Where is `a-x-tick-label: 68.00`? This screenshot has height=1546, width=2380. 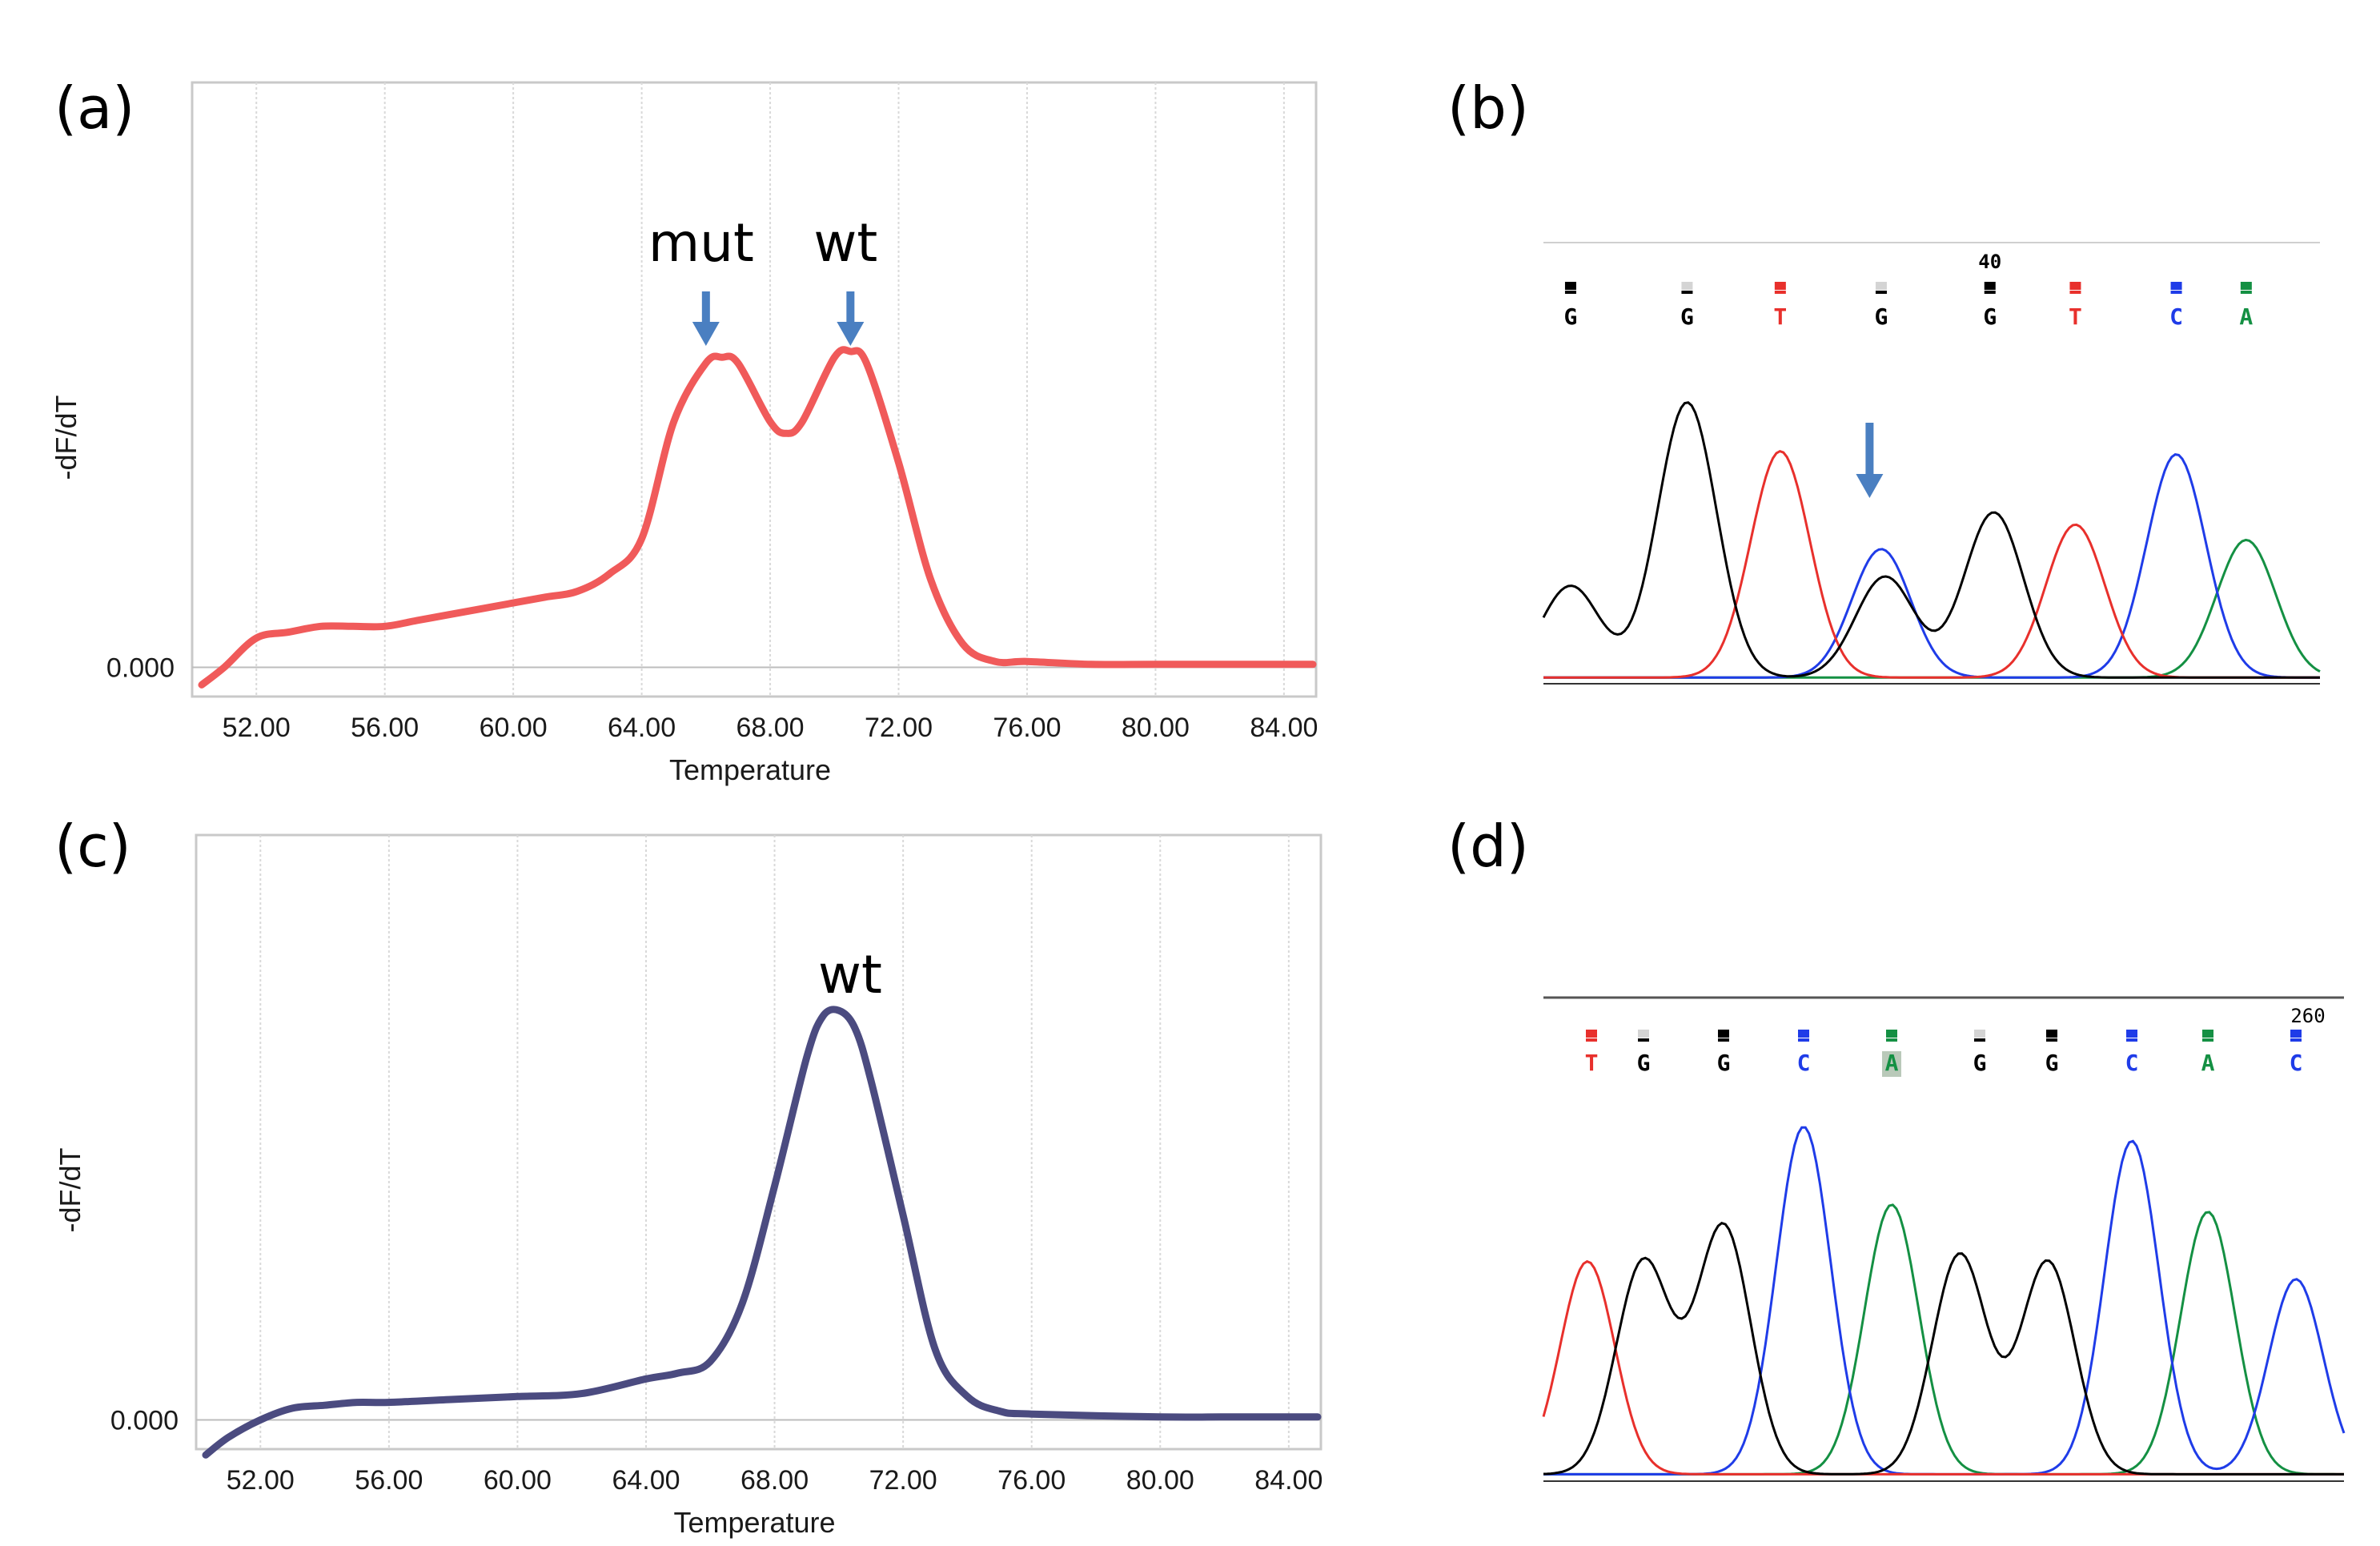
a-x-tick-label: 68.00 is located at coordinates (770, 728).